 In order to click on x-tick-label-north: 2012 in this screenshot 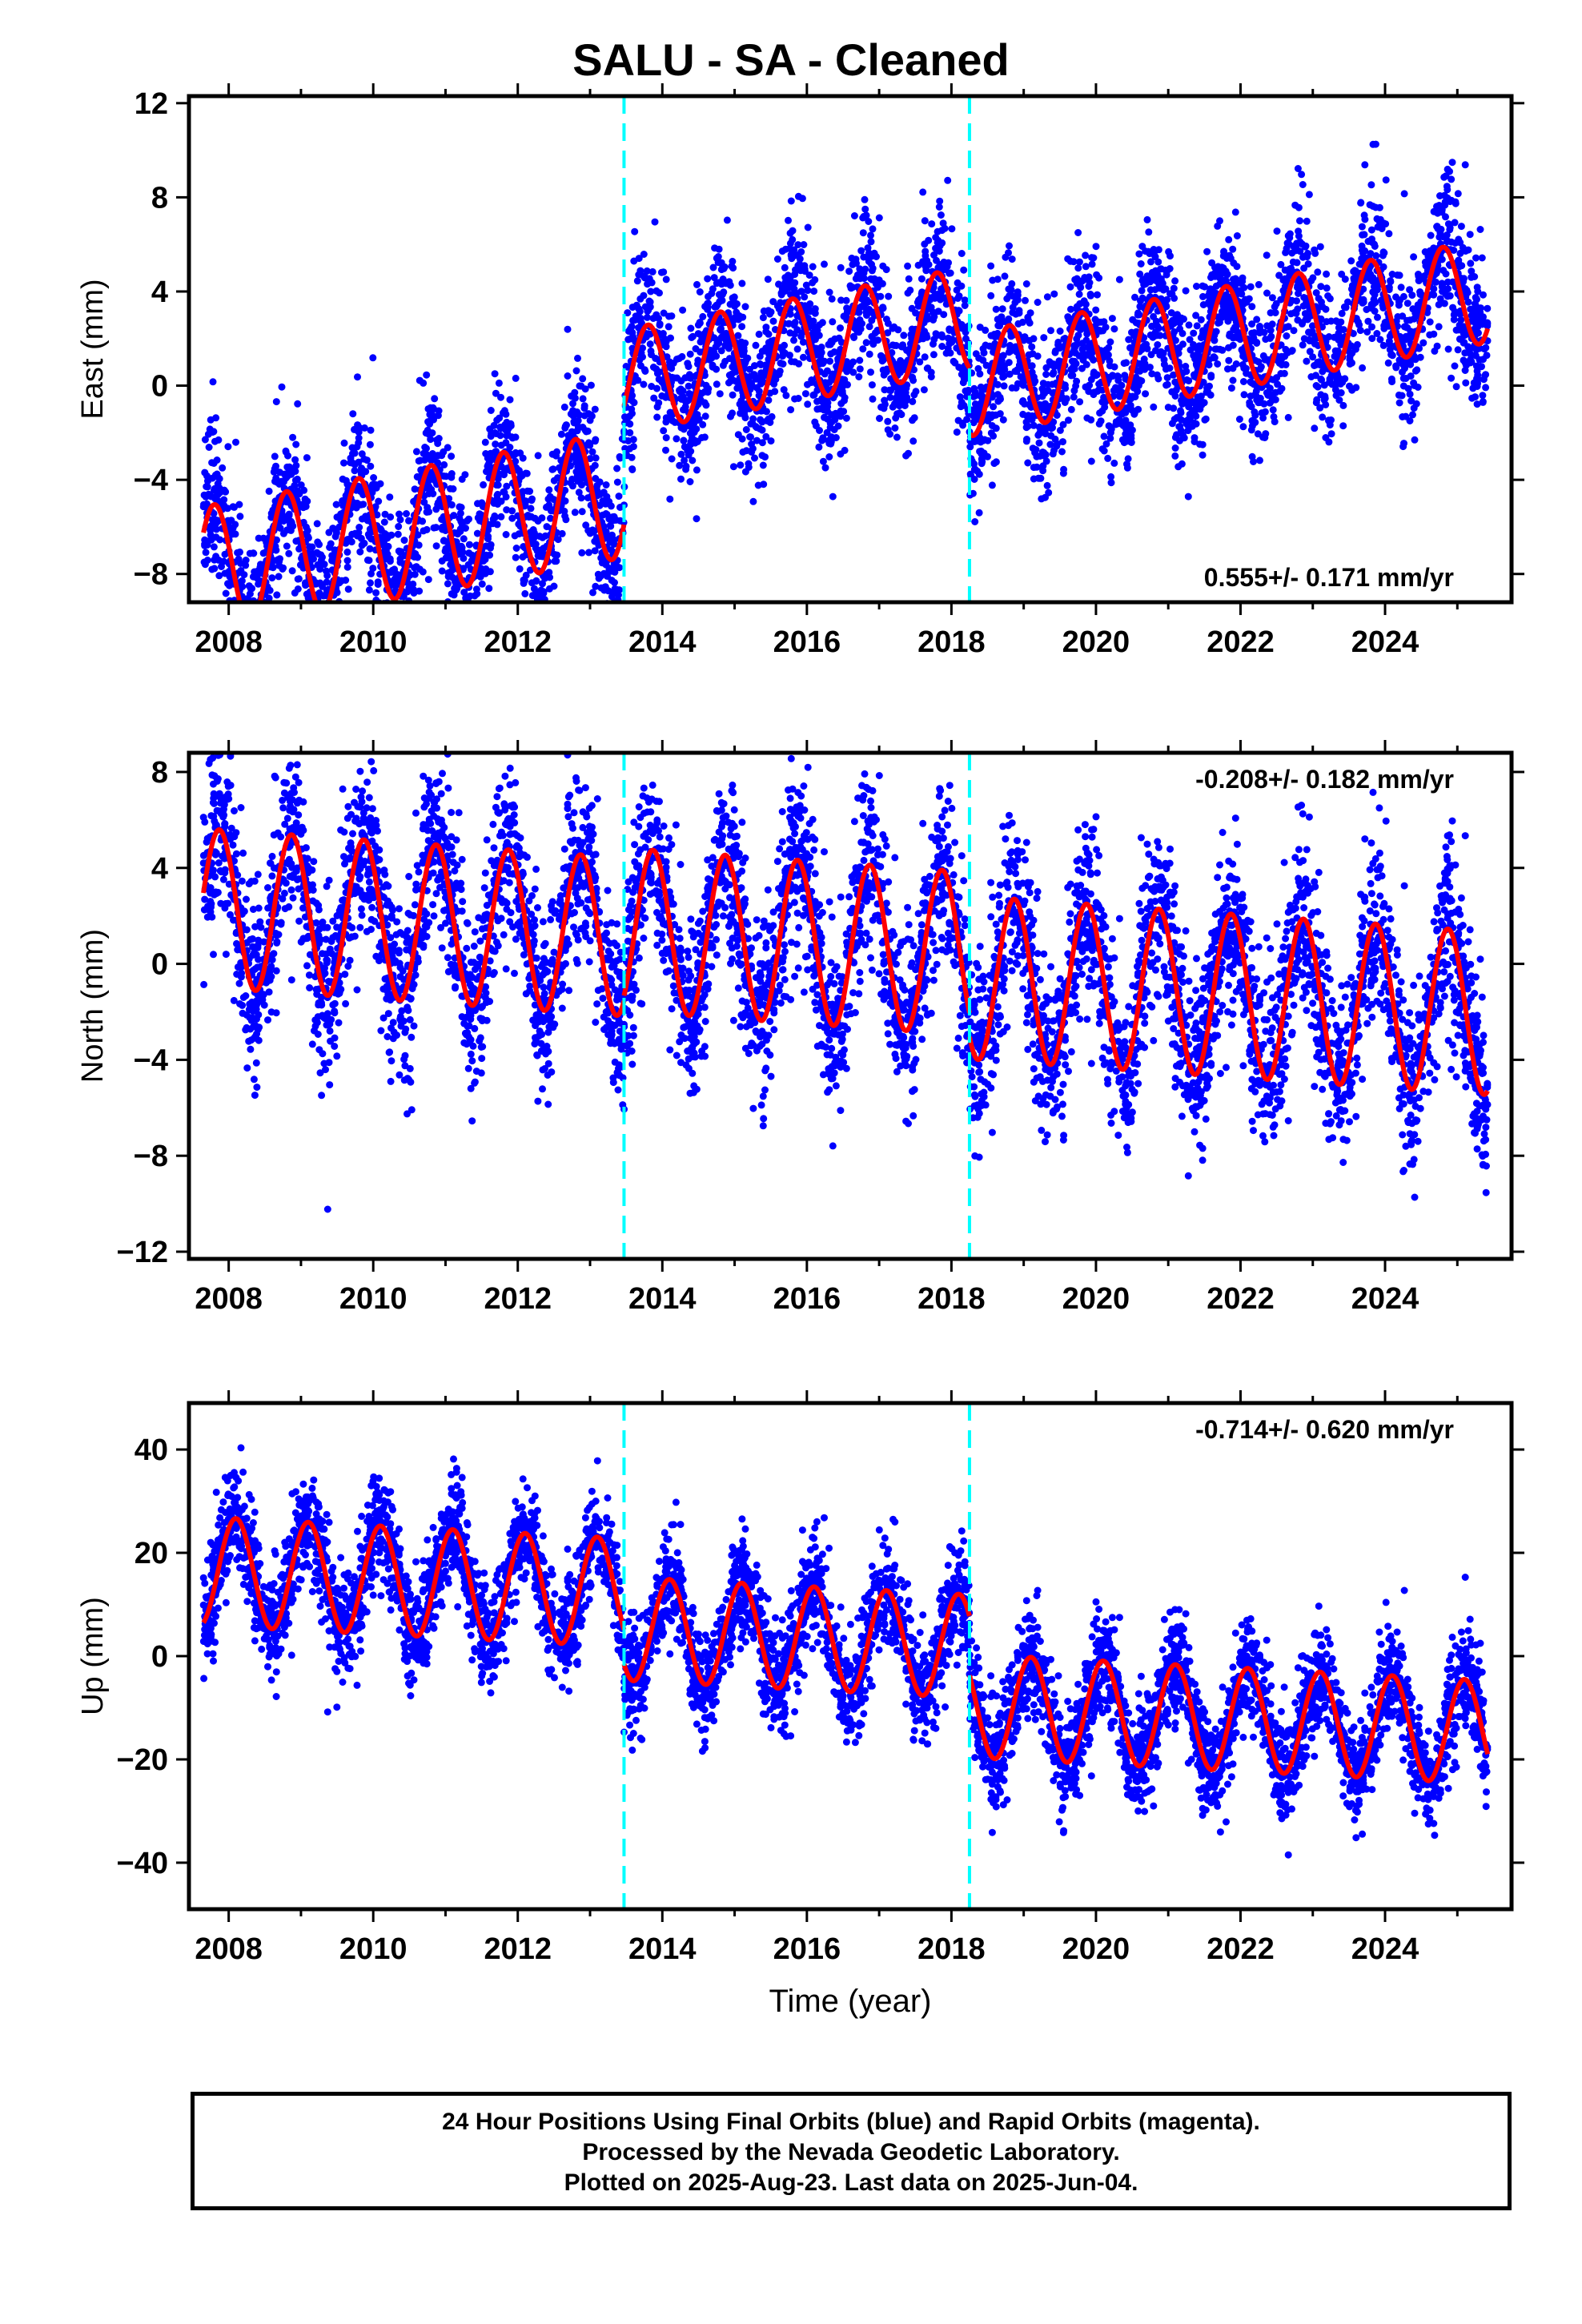, I will do `click(518, 1299)`.